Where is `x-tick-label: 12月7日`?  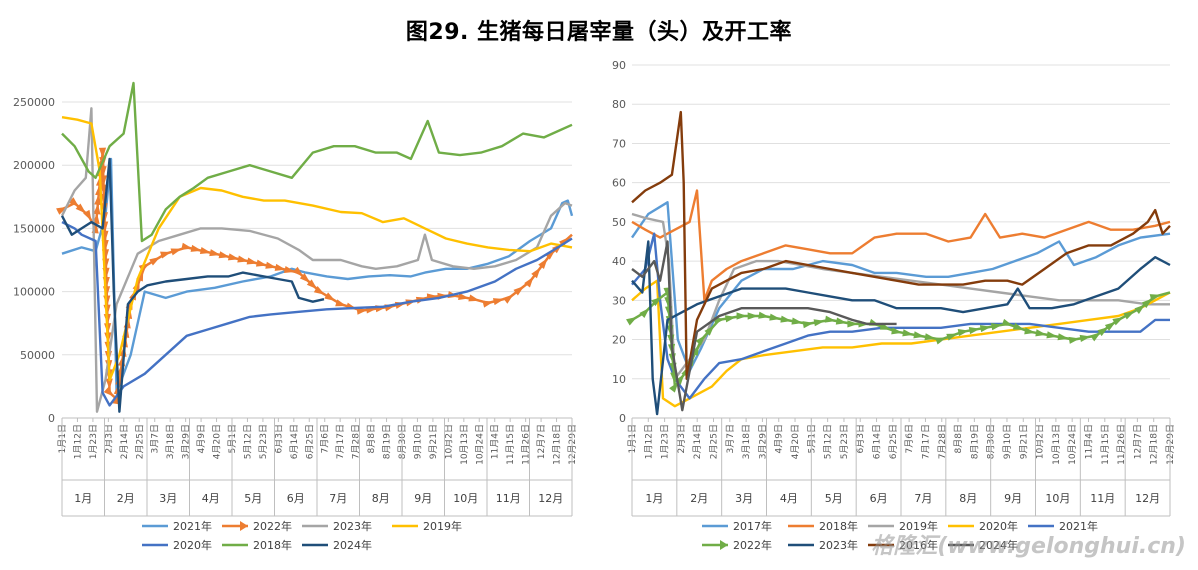 x-tick-label: 12月7日 is located at coordinates (541, 441).